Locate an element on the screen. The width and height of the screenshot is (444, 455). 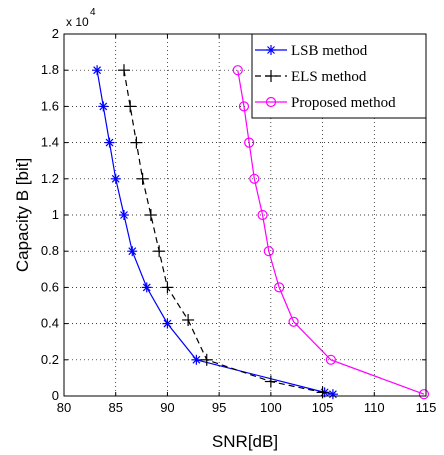
x-tick-label: 110 is located at coordinates (374, 407).